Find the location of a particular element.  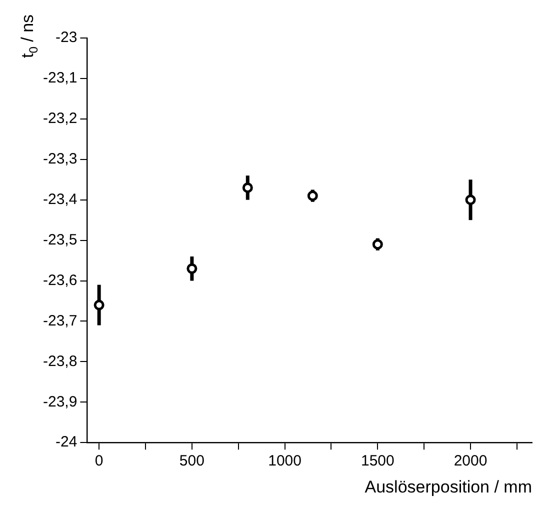

y-tick-label: -23 is located at coordinates (67, 37).